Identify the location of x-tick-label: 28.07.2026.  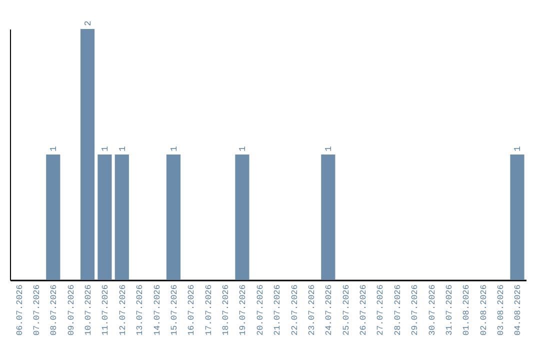
(397, 310).